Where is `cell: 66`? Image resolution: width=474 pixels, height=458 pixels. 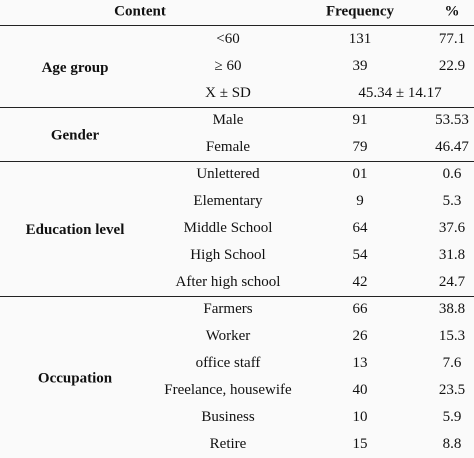 cell: 66 is located at coordinates (361, 309).